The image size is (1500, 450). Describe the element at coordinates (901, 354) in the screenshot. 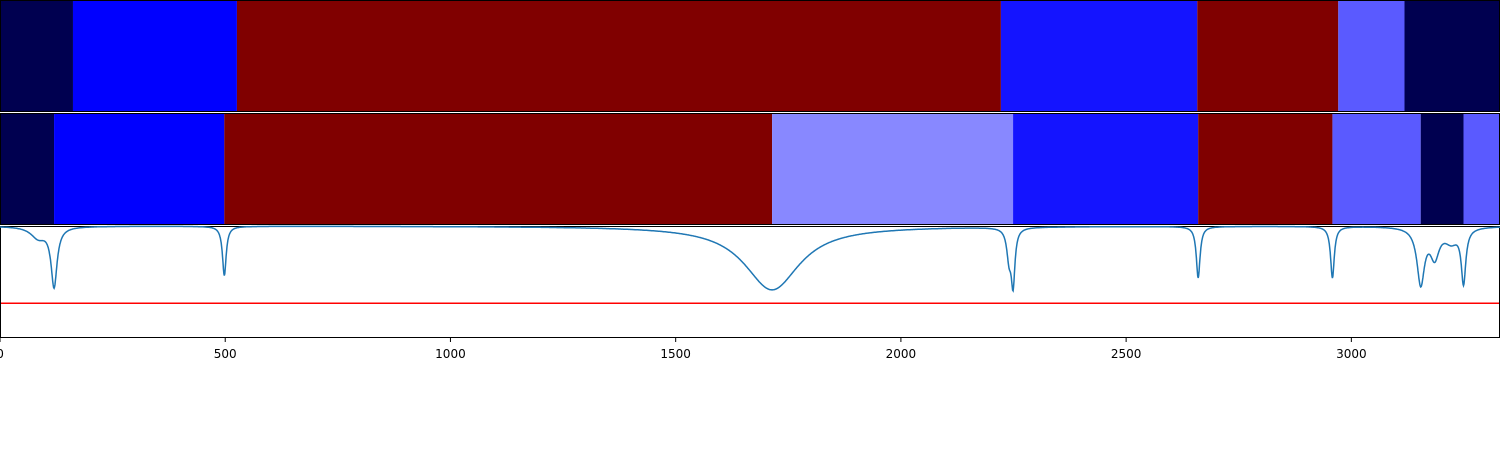

I see `x-tick-label-4: 2000` at that location.